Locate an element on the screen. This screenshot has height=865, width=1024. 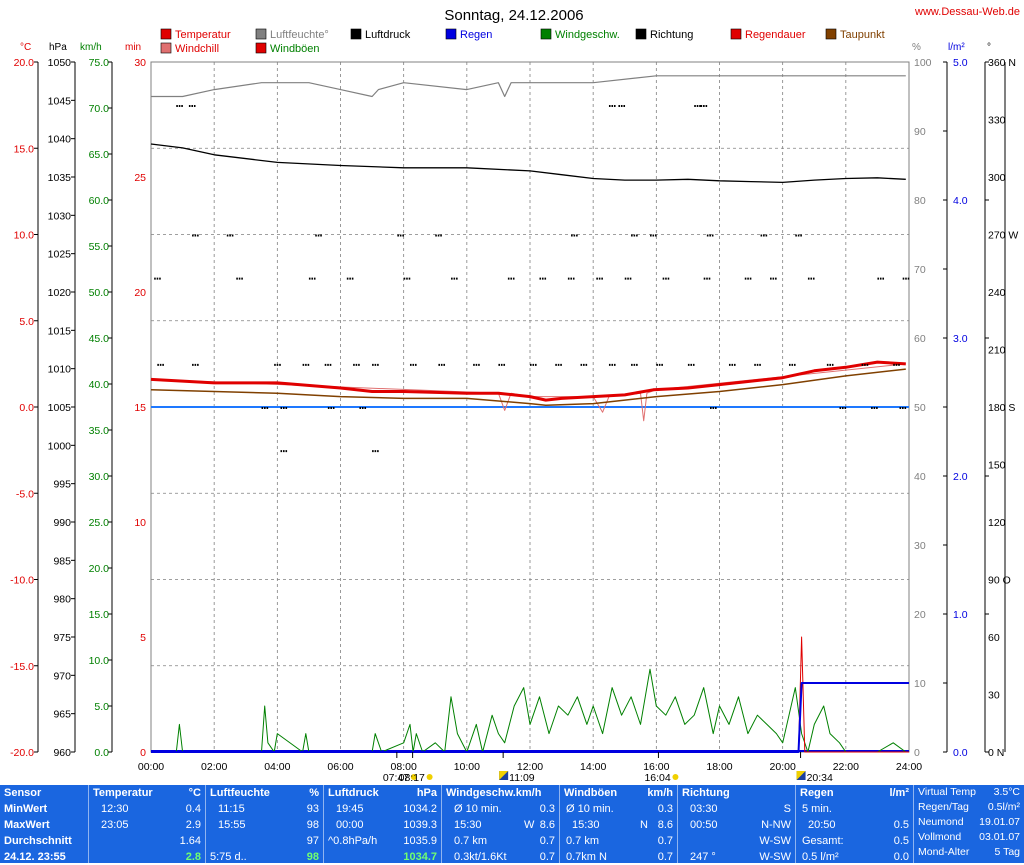
stats-value: 0.4 is located at coordinates (193, 809).